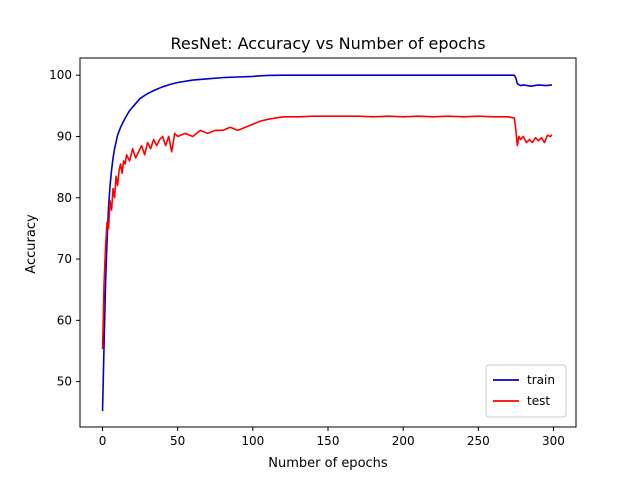 This screenshot has height=484, width=640. I want to click on y-tick-label: 80, so click(64, 198).